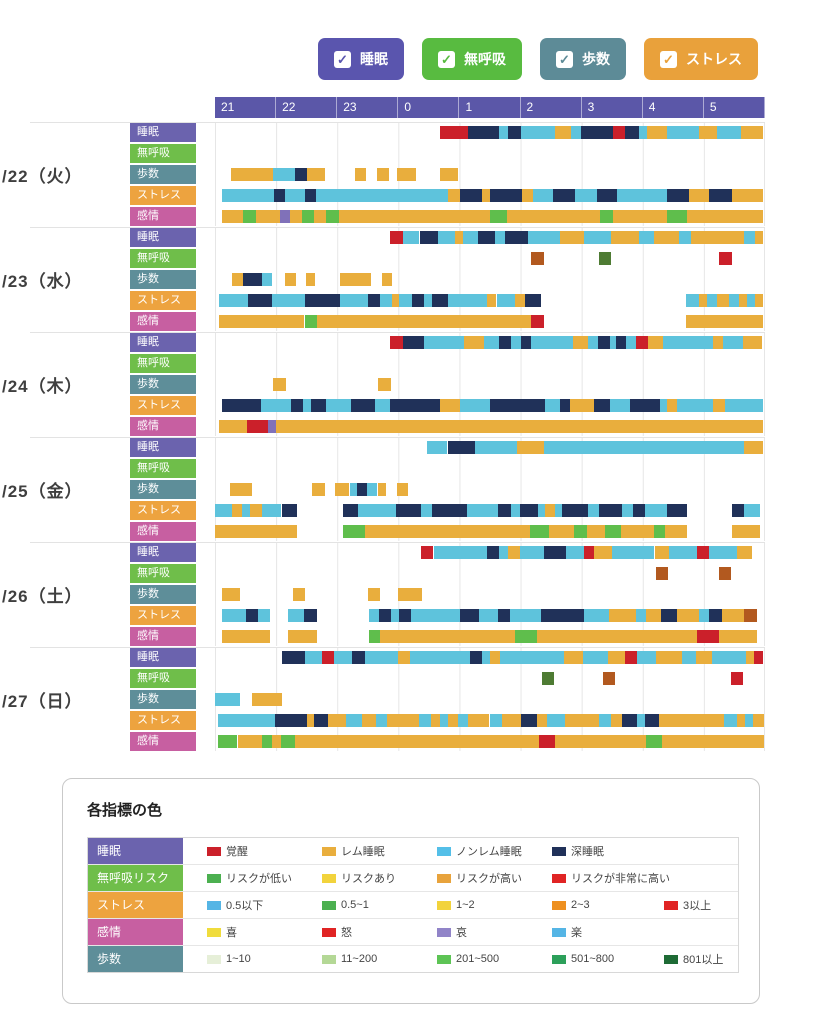 This screenshot has height=1024, width=821. What do you see at coordinates (564, 59) in the screenshot?
I see `checkbox-icon-steps: ✓` at bounding box center [564, 59].